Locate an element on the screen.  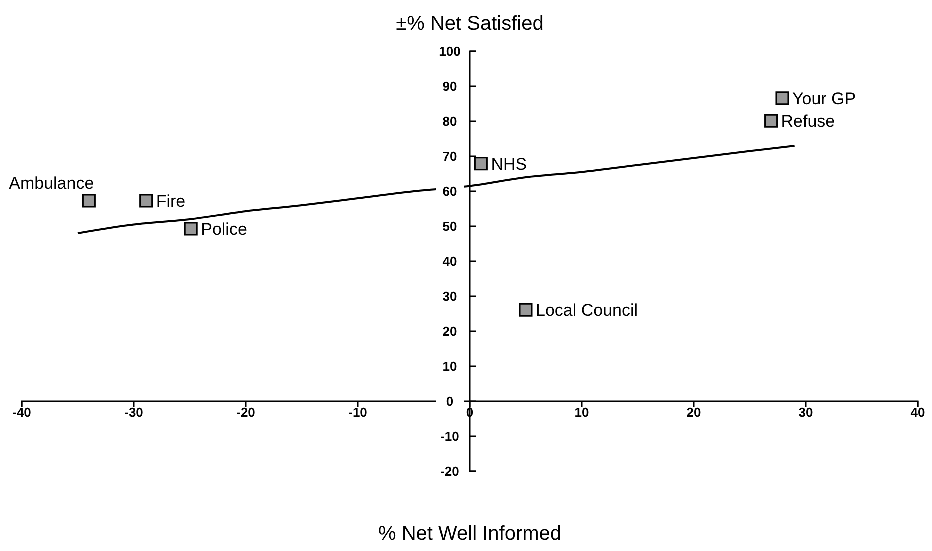
x-tick-label: -20 is located at coordinates (246, 412).